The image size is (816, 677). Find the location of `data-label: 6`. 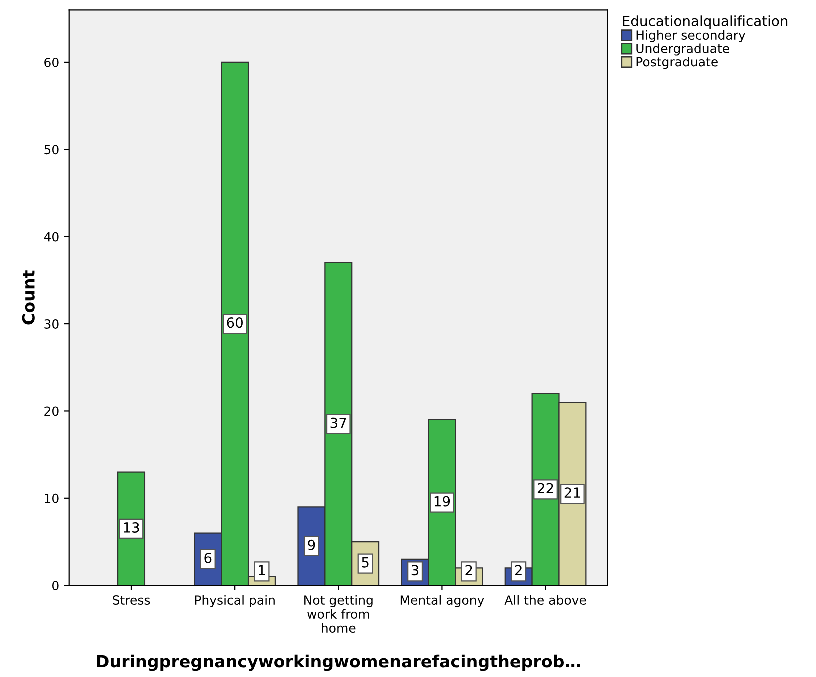

data-label: 6 is located at coordinates (208, 558).